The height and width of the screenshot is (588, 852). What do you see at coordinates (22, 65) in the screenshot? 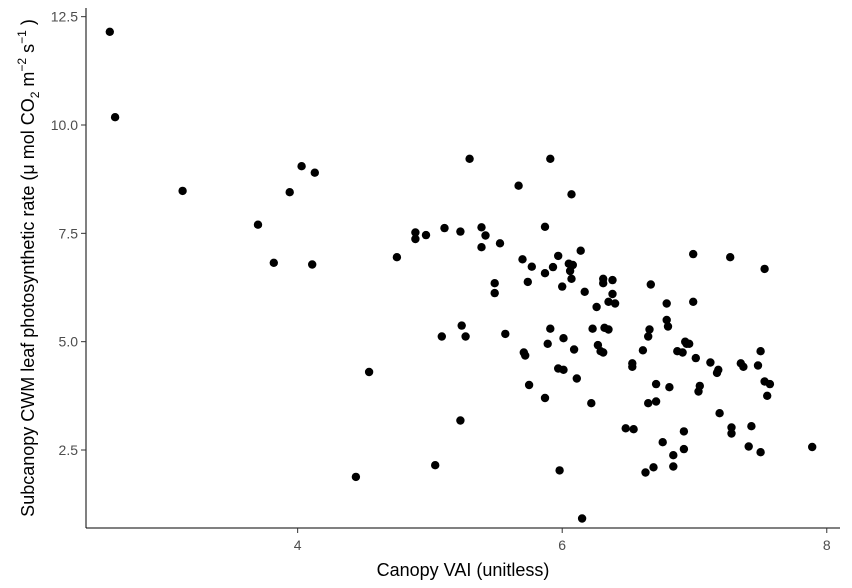
I see `y-axis-title-sup-m: −2` at bounding box center [22, 65].